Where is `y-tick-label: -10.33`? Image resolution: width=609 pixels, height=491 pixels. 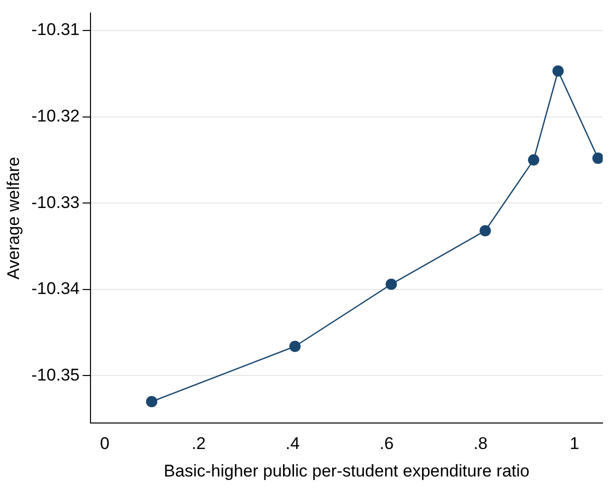 y-tick-label: -10.33 is located at coordinates (55, 202).